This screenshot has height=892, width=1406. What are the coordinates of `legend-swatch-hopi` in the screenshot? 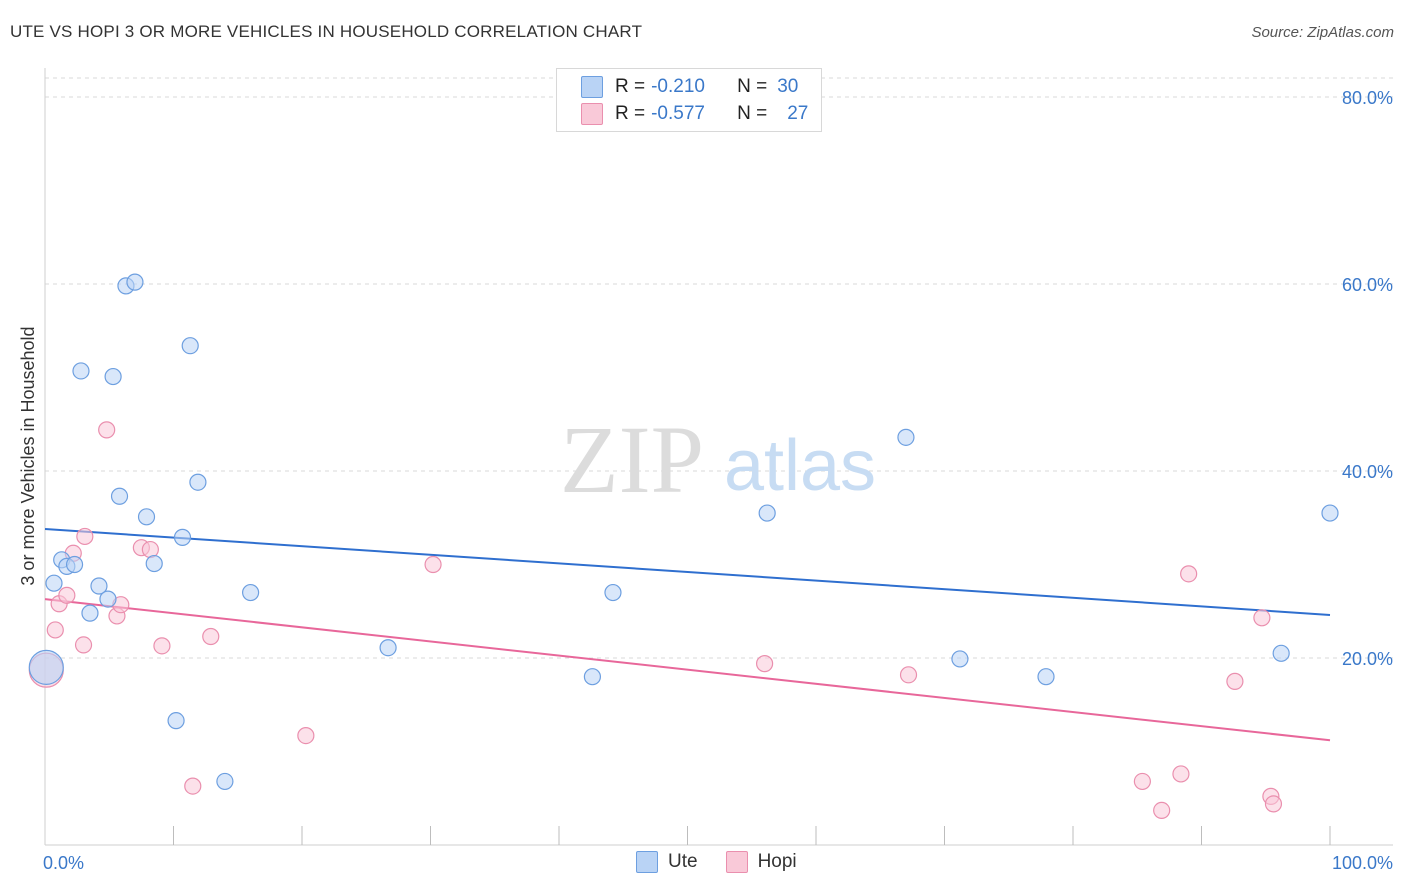 It's located at (592, 114).